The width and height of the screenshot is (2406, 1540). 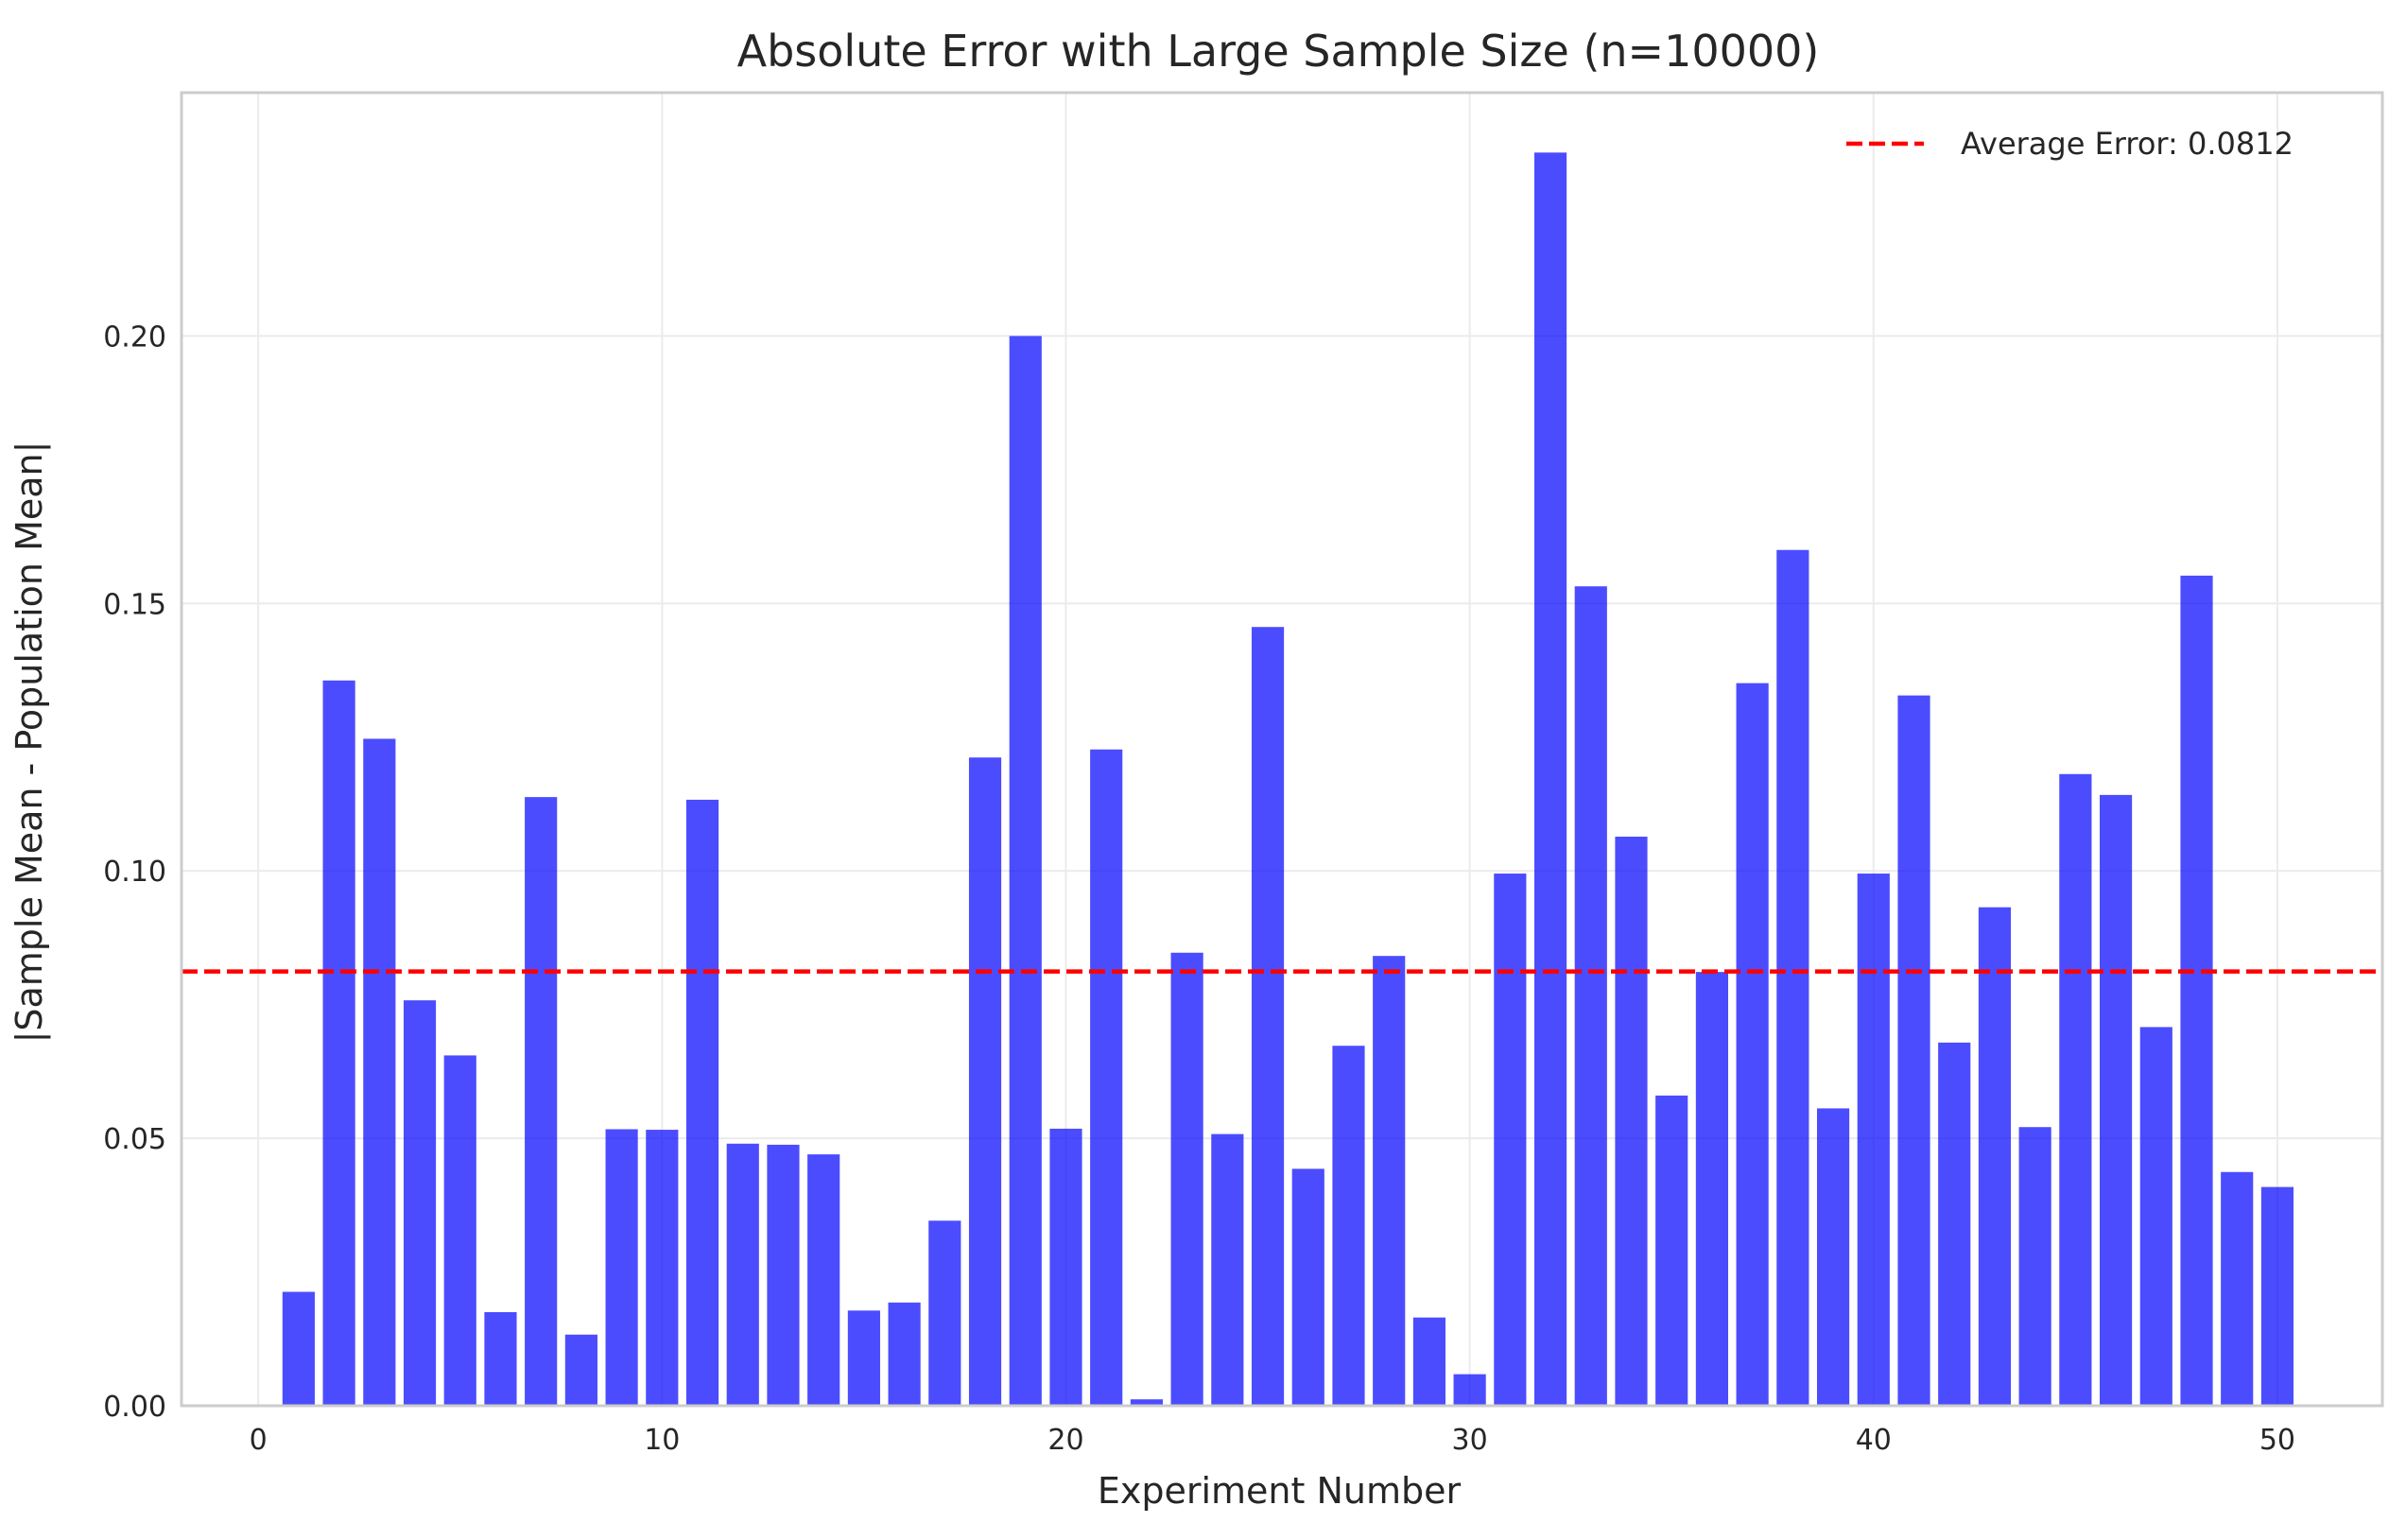 What do you see at coordinates (1874, 1440) in the screenshot?
I see `x-tick-label: 40` at bounding box center [1874, 1440].